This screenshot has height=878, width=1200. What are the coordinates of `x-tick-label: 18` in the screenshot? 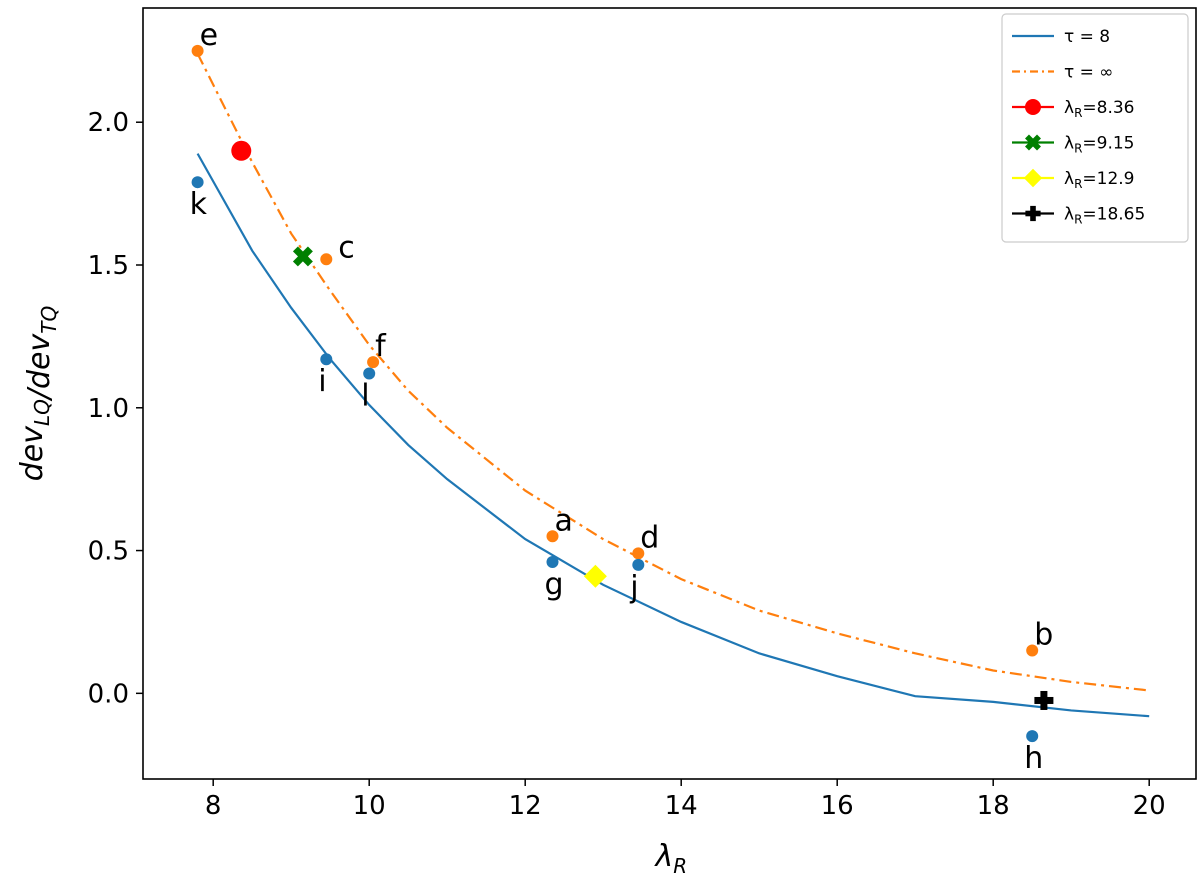 It's located at (993, 806).